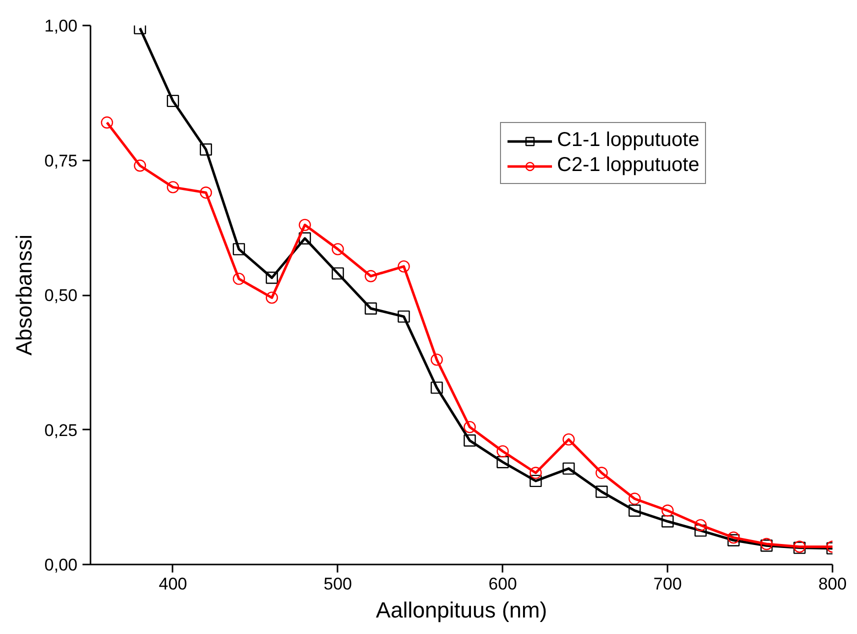 This screenshot has width=857, height=634. What do you see at coordinates (61, 430) in the screenshot?
I see `y-tick-label: 0,25` at bounding box center [61, 430].